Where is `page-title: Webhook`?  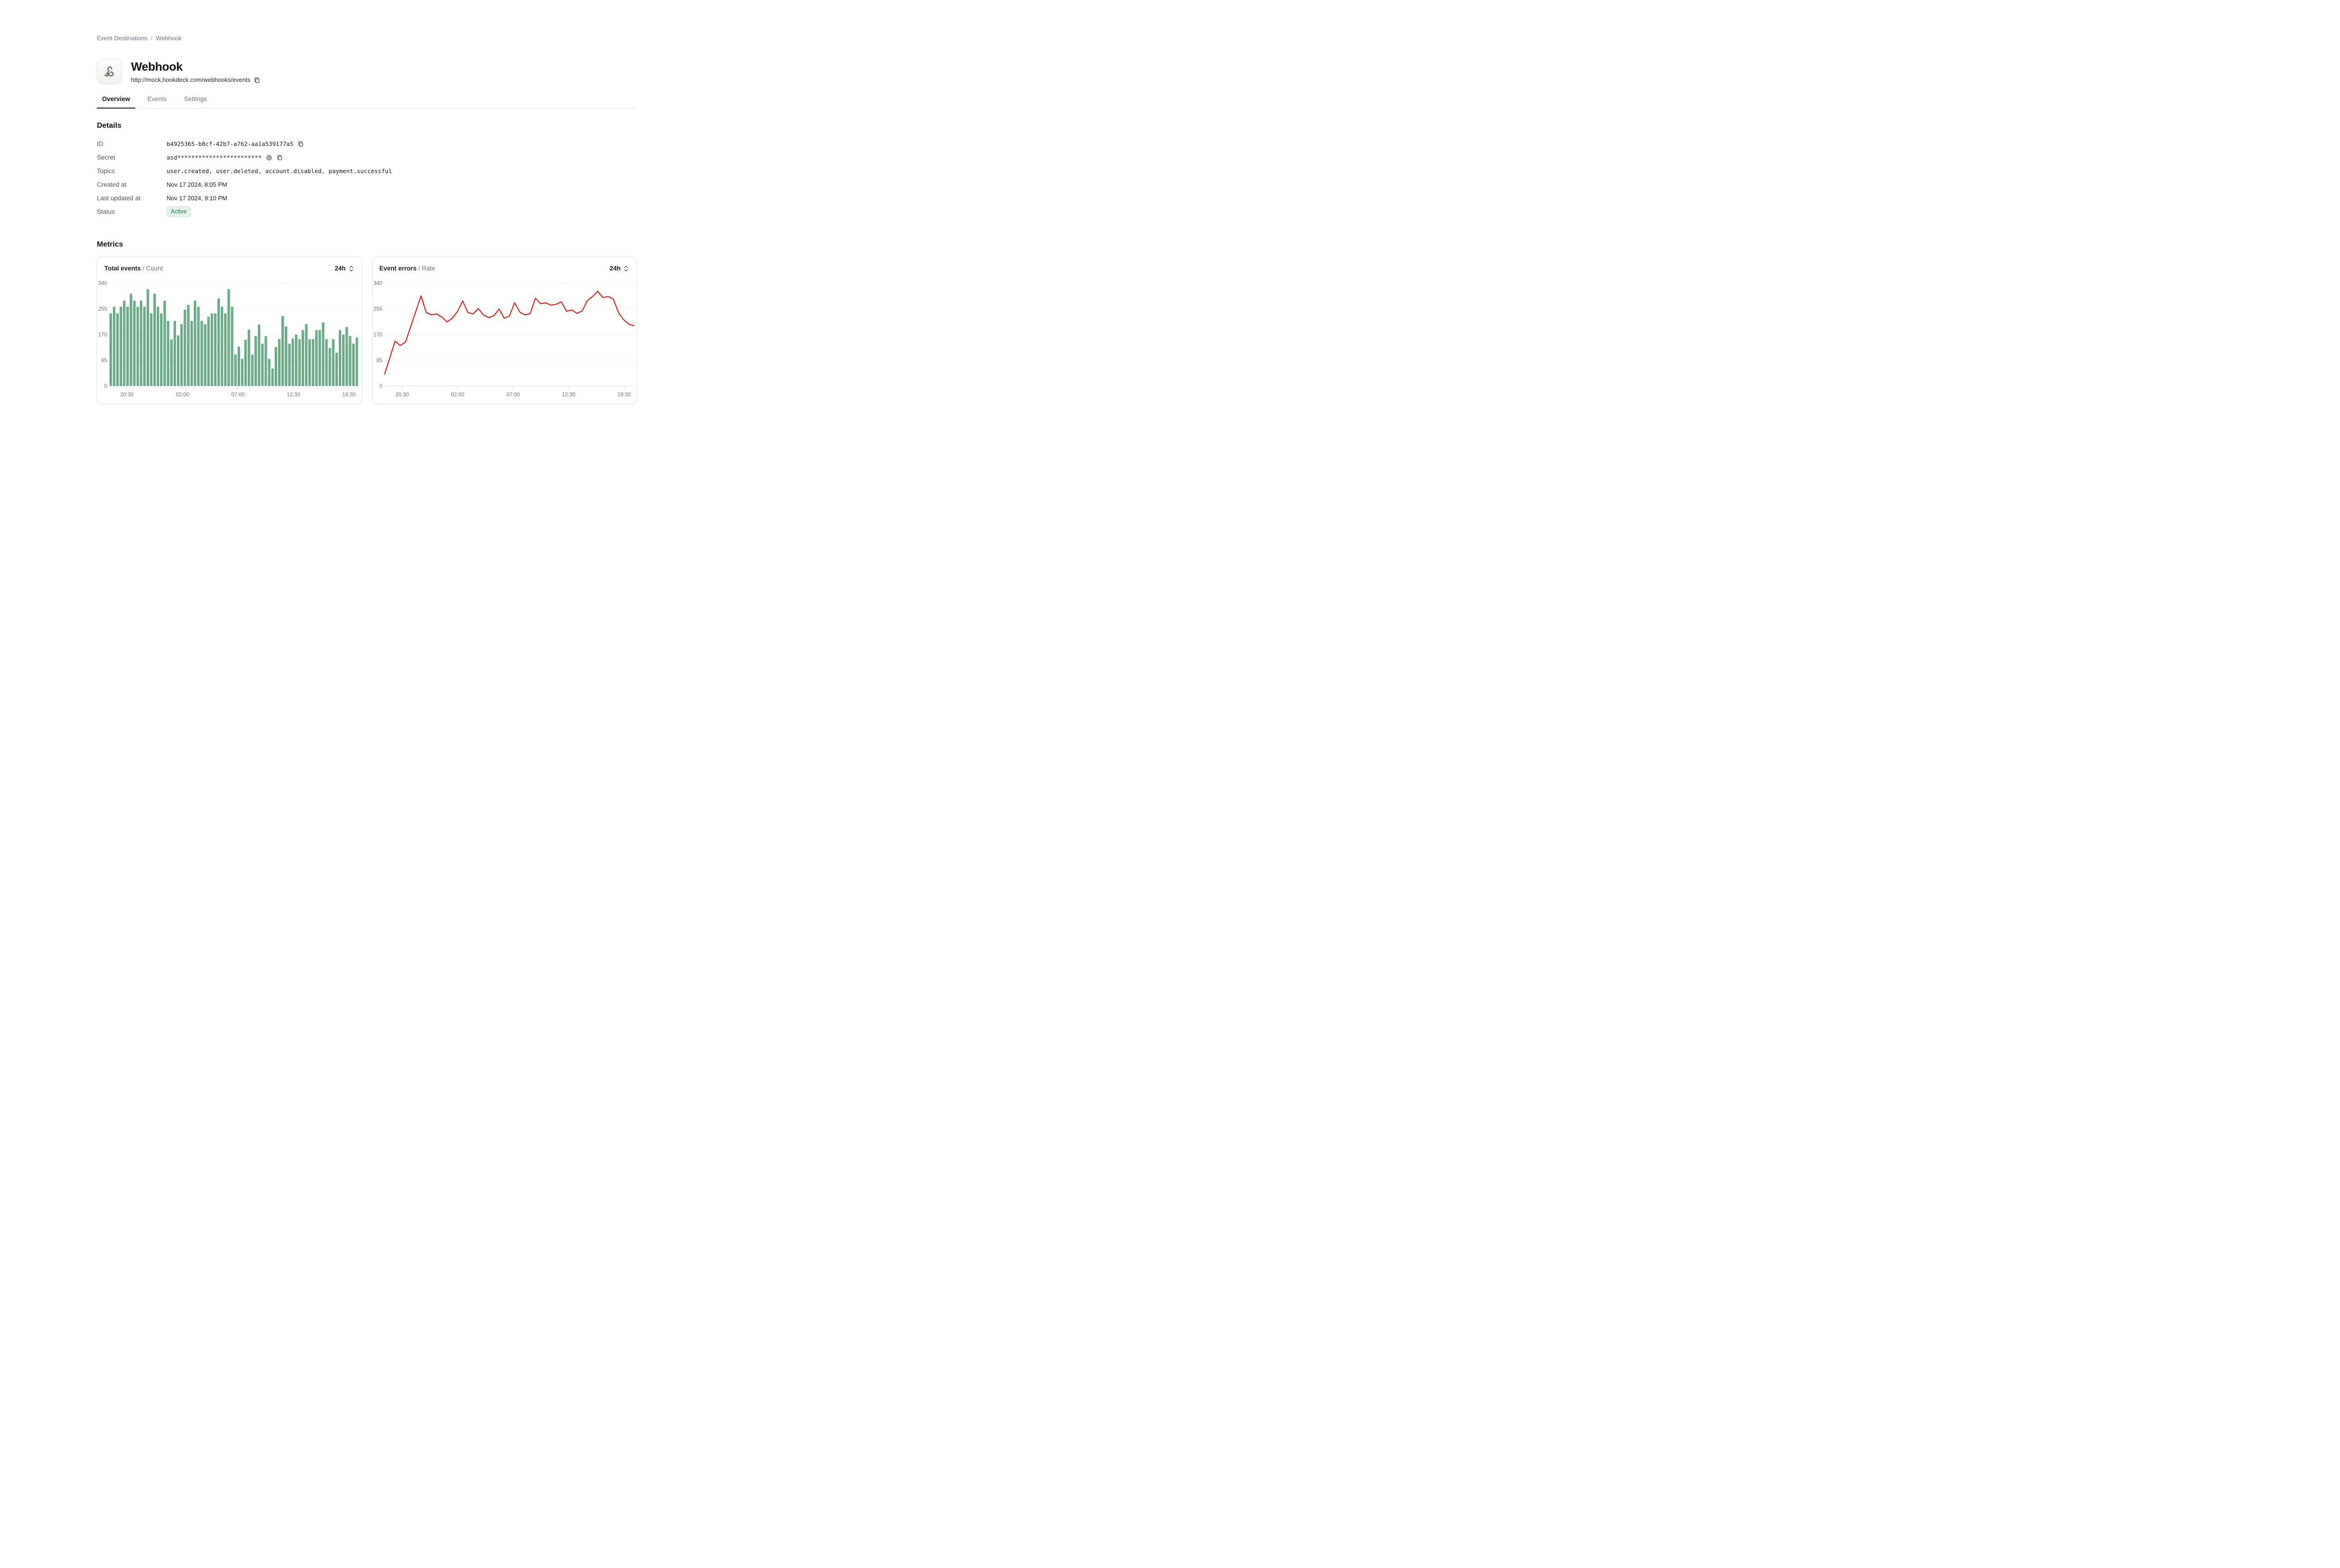 page-title: Webhook is located at coordinates (157, 66).